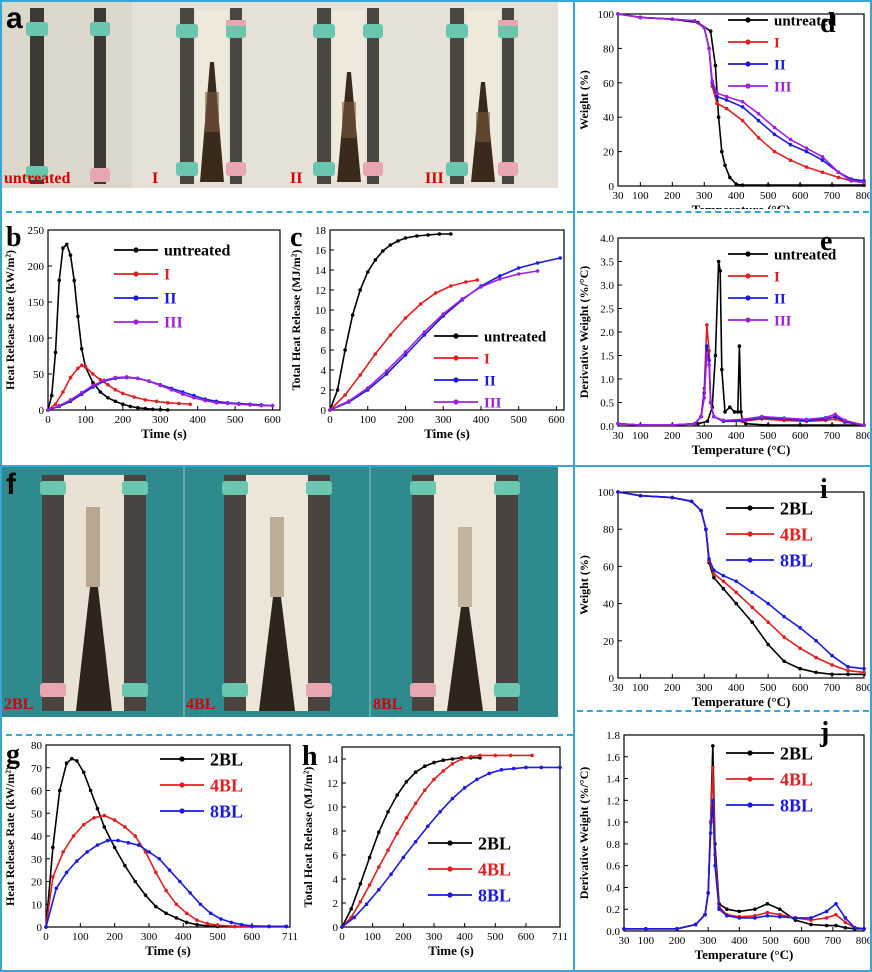  Describe the element at coordinates (723, 212) in the screenshot. I see `dash-right-top` at that location.